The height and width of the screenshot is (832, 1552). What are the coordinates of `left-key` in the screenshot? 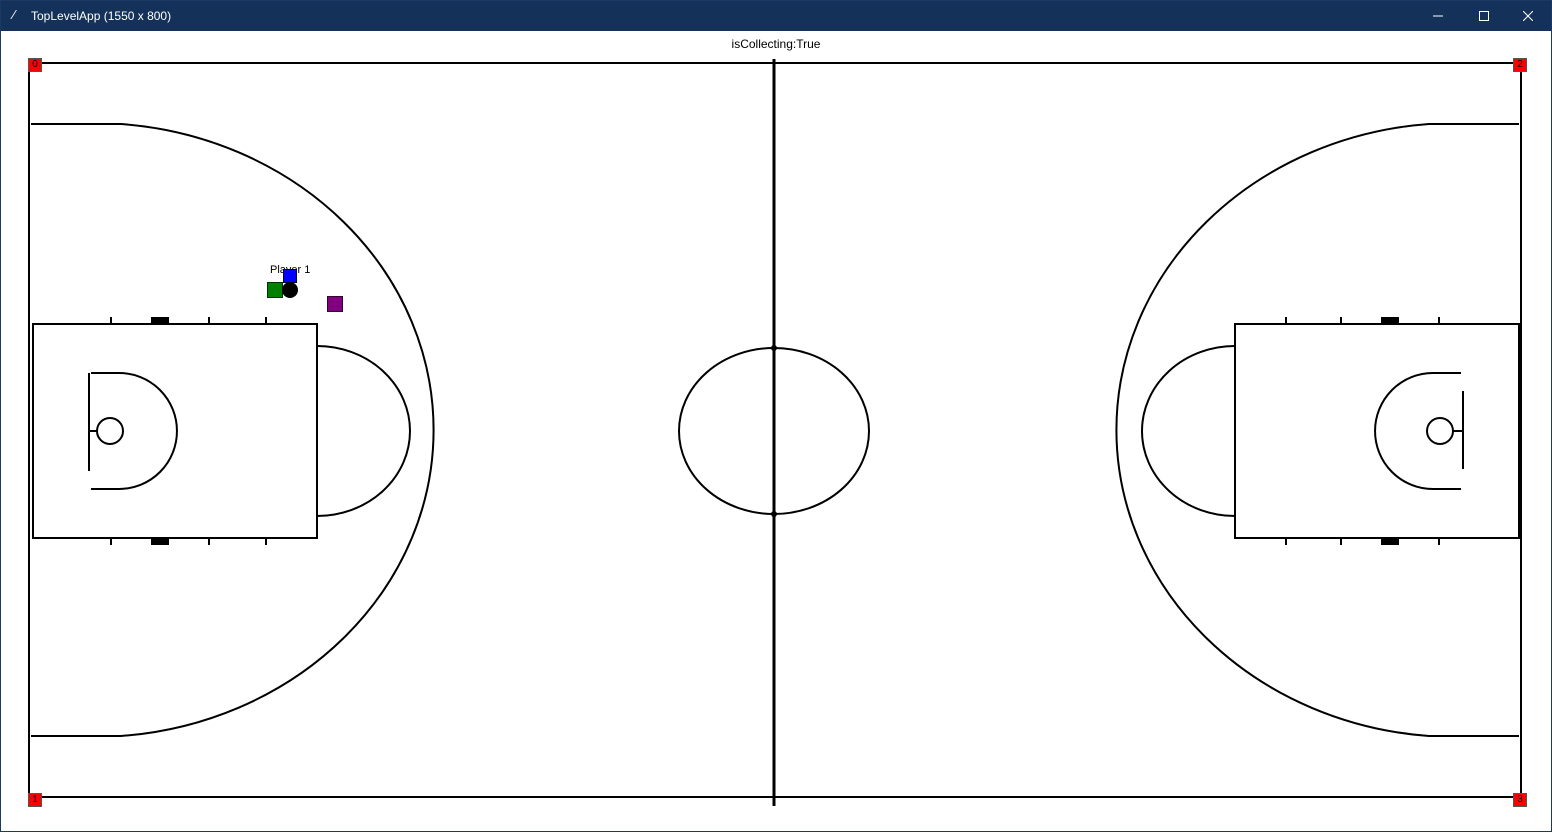 It's located at (175, 431).